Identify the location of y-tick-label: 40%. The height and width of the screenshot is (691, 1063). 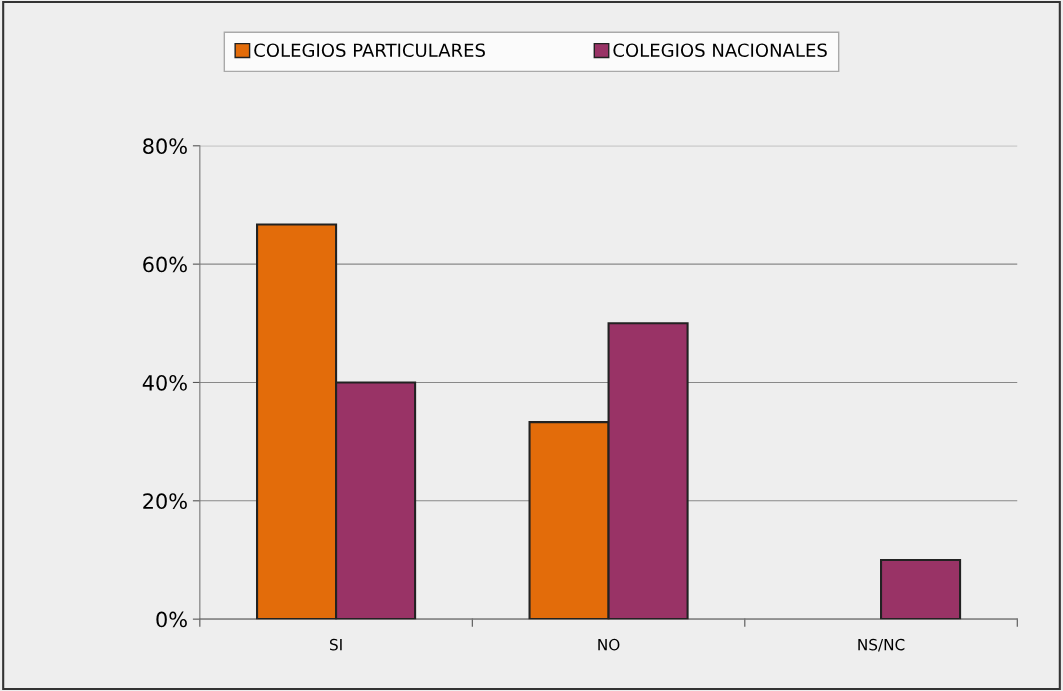
(164, 382).